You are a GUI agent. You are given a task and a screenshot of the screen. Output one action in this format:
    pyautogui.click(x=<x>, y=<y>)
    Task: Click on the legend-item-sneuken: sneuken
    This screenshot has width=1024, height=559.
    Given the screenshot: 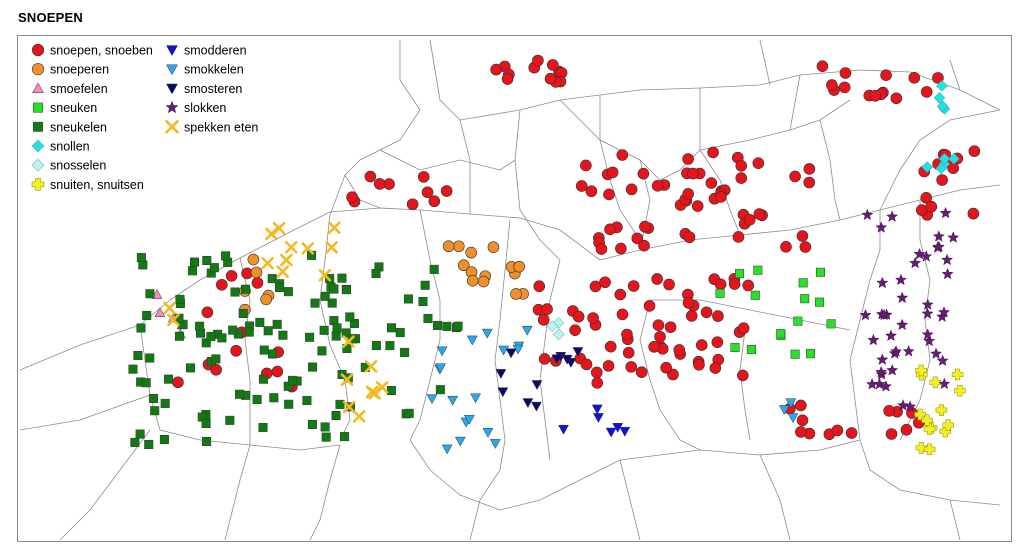 What is the action you would take?
    pyautogui.click(x=65, y=108)
    